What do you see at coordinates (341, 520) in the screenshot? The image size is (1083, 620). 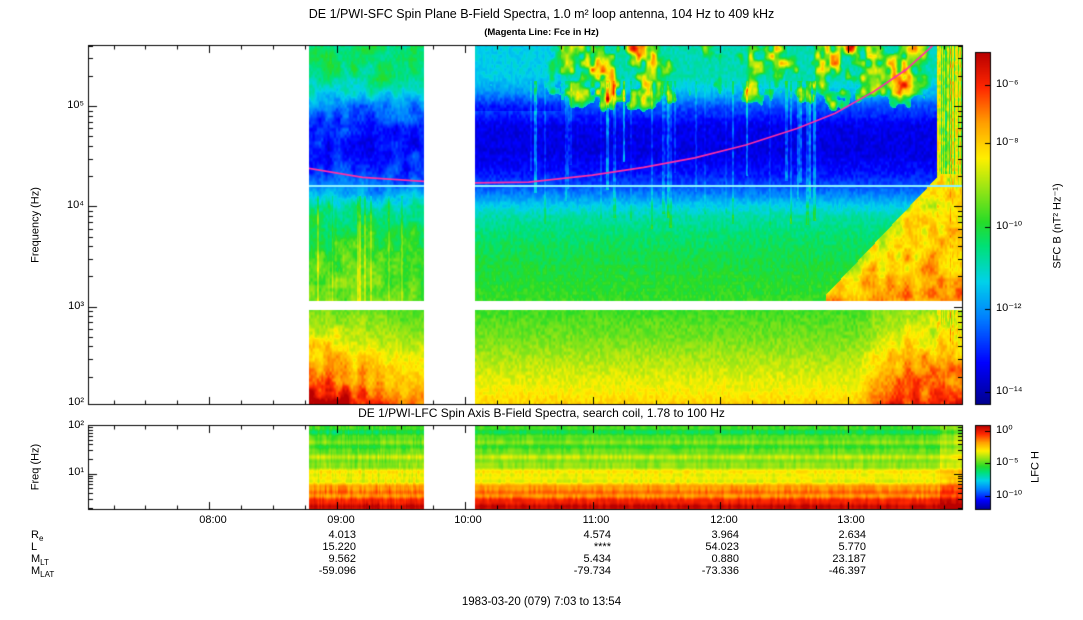 I see `xtick-0900: 09:00` at bounding box center [341, 520].